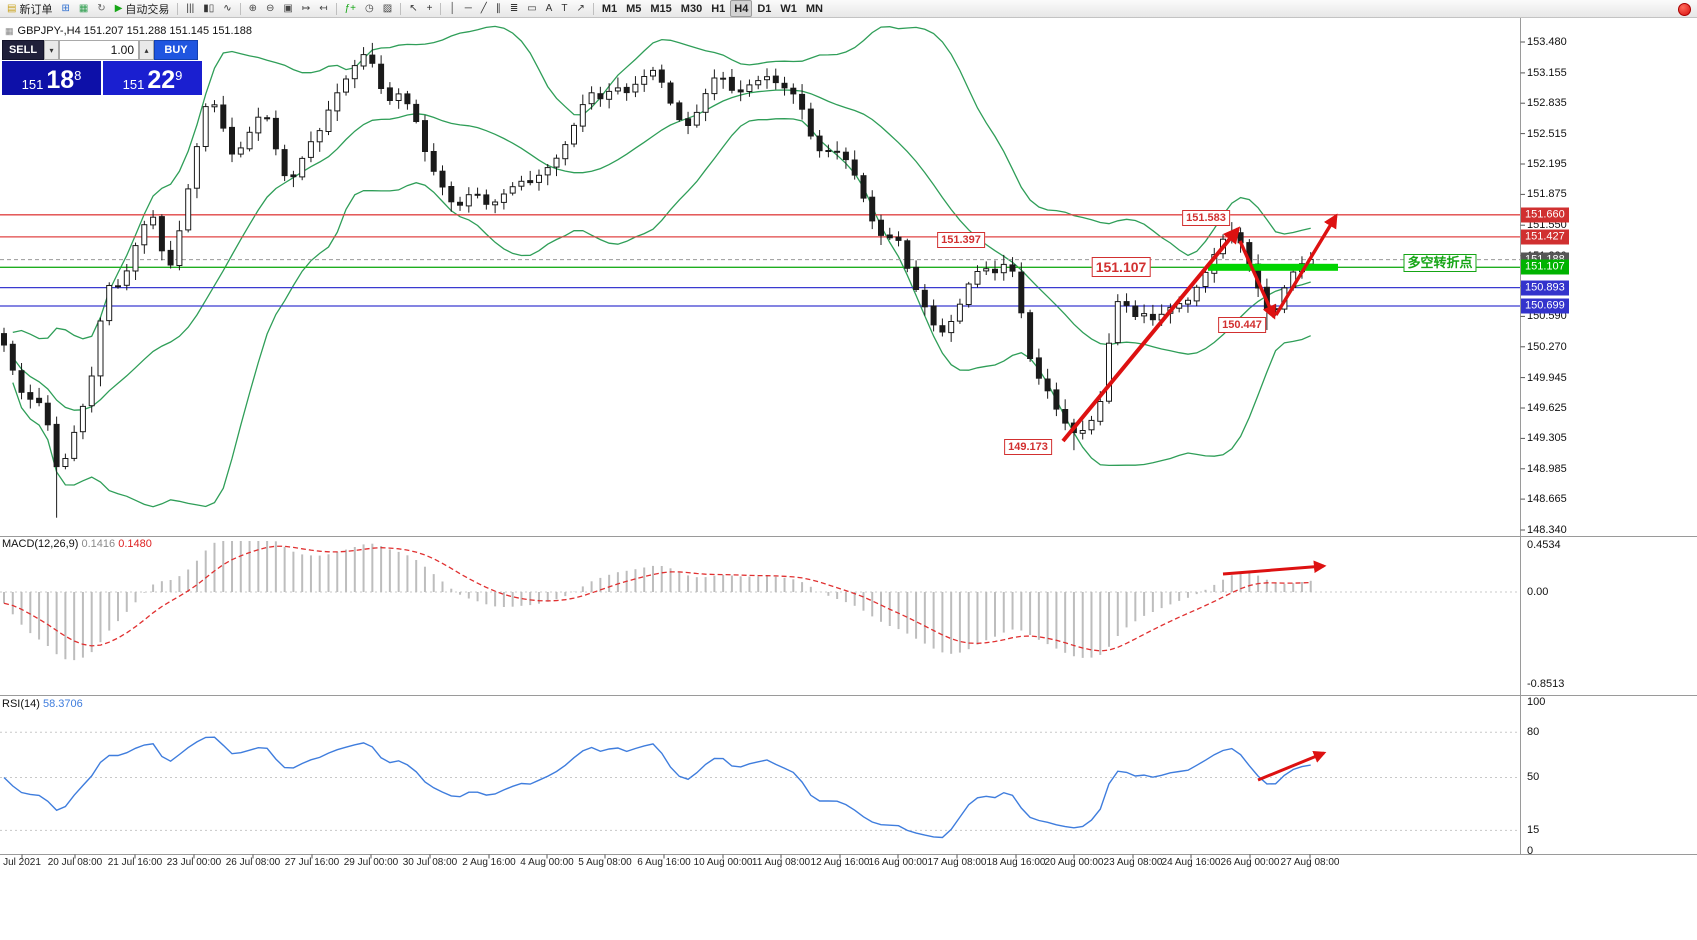 The image size is (1697, 940). What do you see at coordinates (147, 9) in the screenshot?
I see `toolbar-button-label: 自动交易` at bounding box center [147, 9].